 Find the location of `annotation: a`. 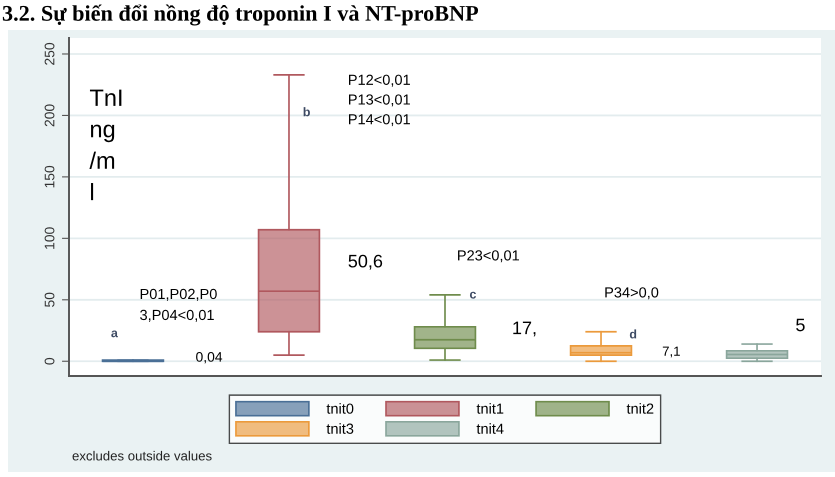

annotation: a is located at coordinates (114, 334).